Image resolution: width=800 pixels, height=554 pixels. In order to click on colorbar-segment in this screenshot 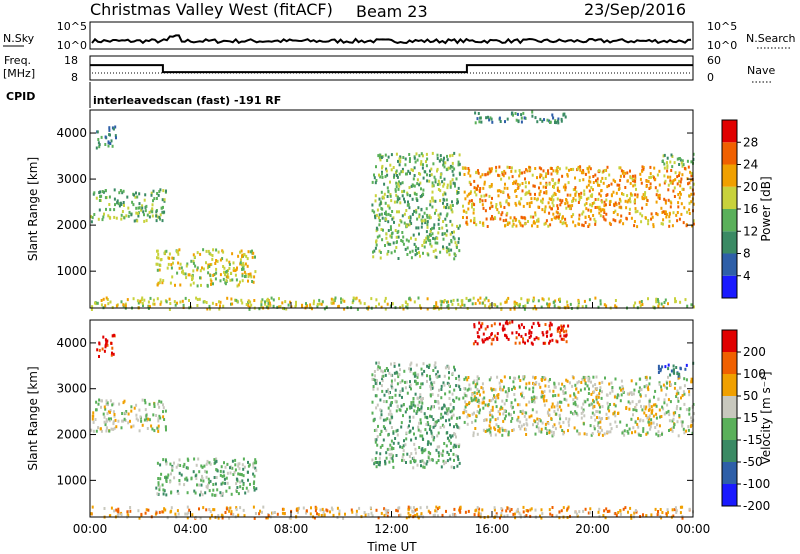, I will do `click(729, 341)`.